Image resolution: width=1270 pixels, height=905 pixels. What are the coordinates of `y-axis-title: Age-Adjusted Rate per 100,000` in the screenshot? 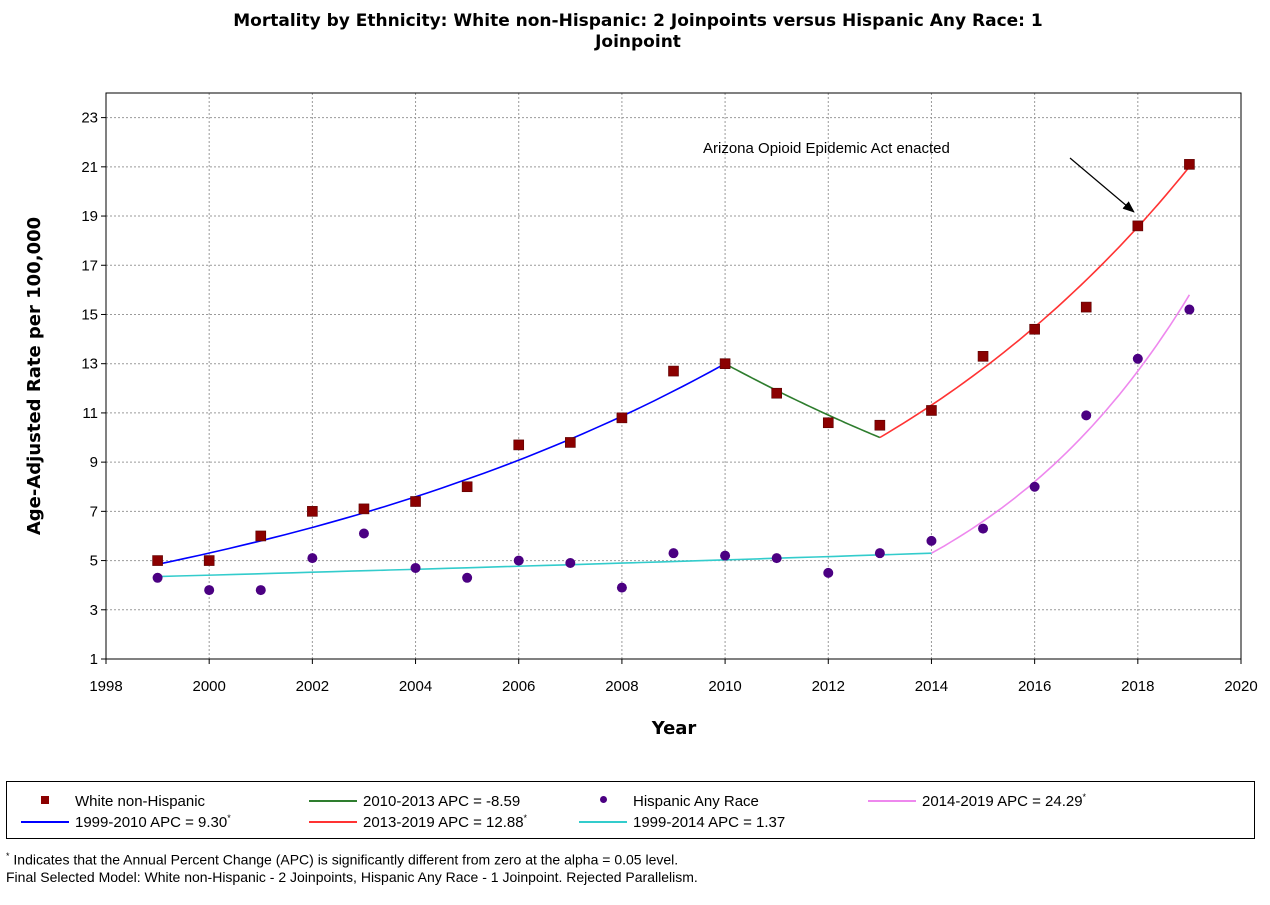 It's located at (34, 376).